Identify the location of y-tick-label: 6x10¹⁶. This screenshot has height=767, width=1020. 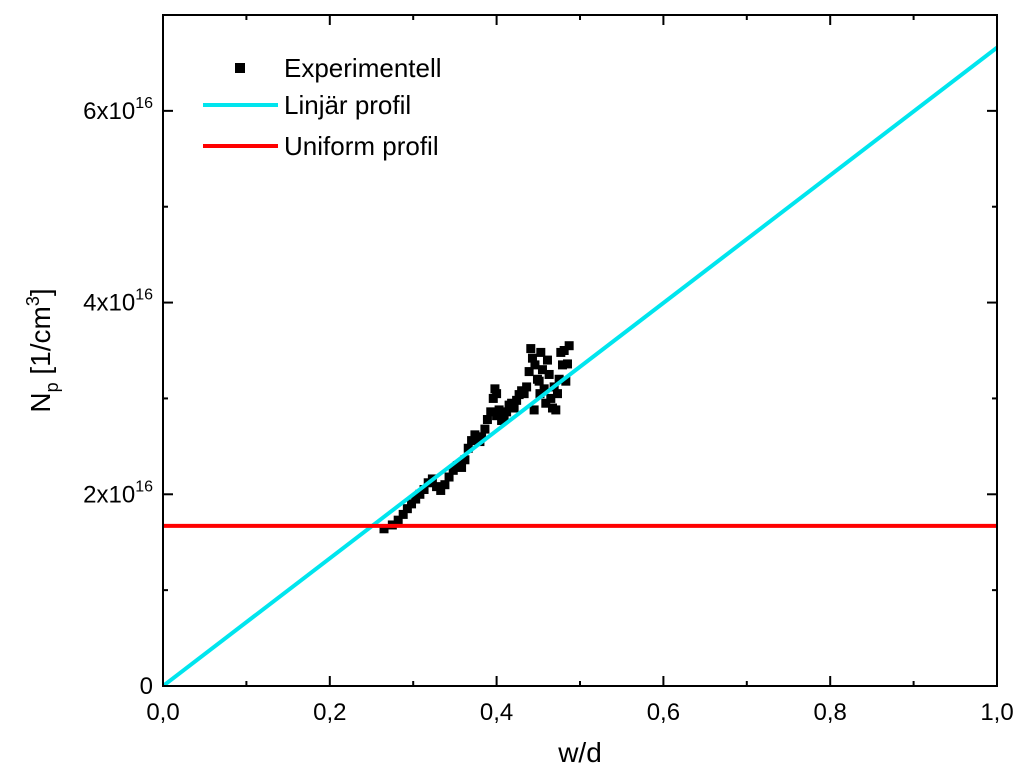
(118, 110).